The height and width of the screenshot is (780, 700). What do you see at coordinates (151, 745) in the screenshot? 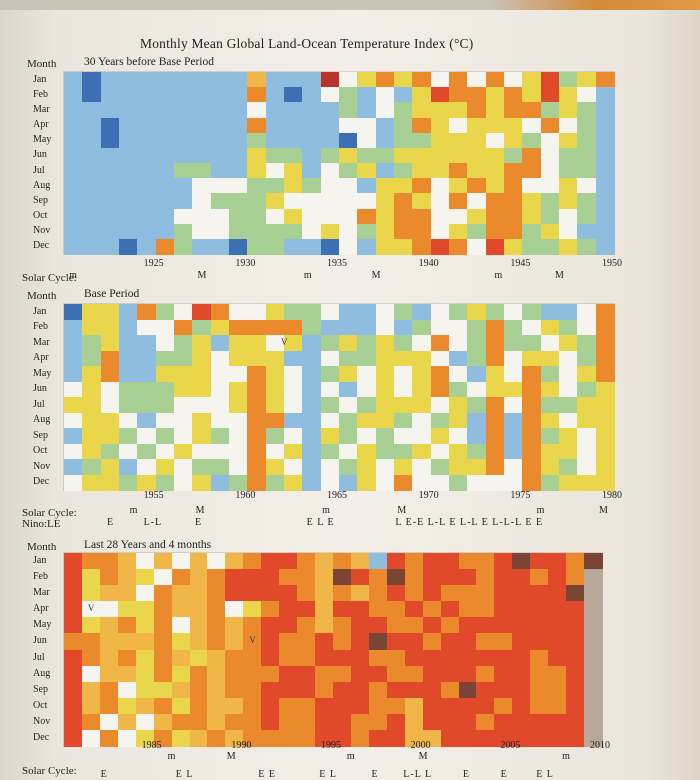
I see `year-tick-label: 1985` at bounding box center [151, 745].